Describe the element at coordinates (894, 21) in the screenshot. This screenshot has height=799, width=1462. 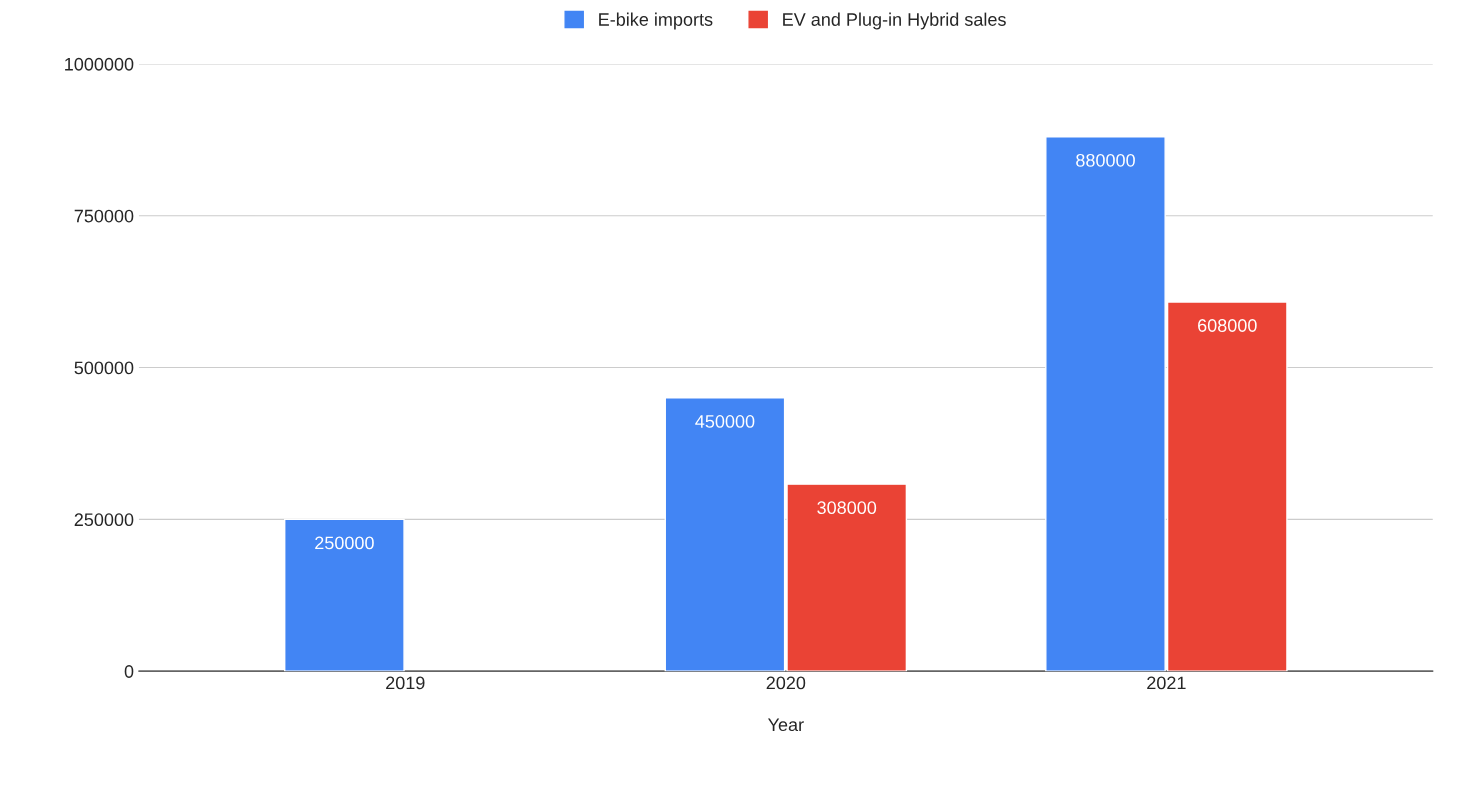
I see `legend-label: EV and Plug-in Hybrid sales` at that location.